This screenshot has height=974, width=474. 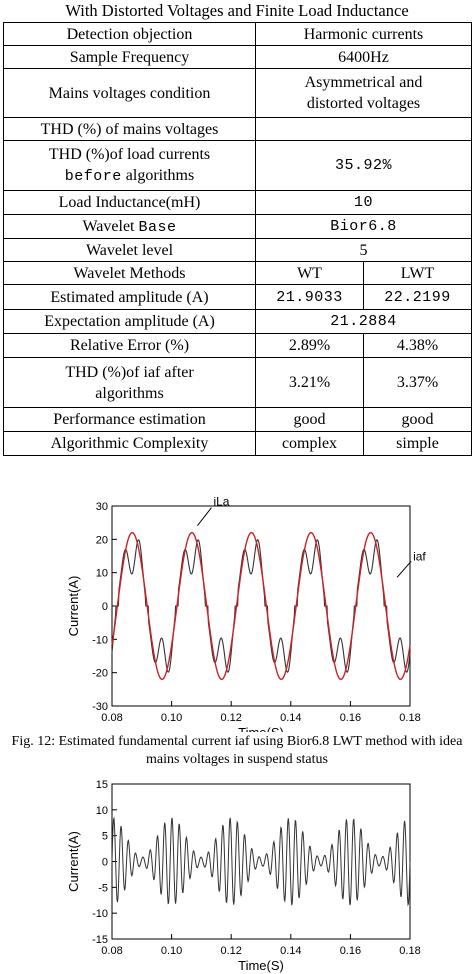 I want to click on row-value: Asymmetrical and distorted voltages, so click(x=363, y=93).